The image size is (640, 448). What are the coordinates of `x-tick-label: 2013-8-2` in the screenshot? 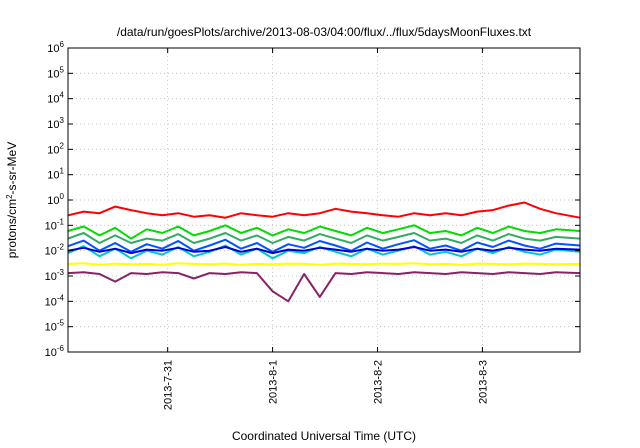 It's located at (379, 382).